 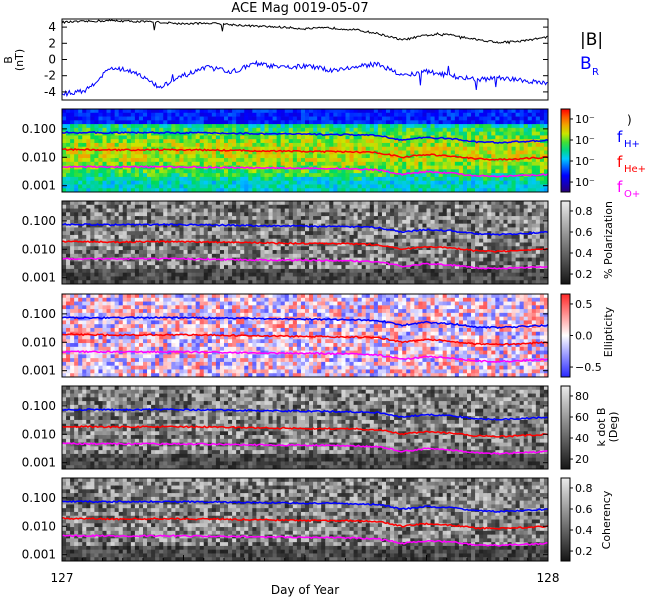 What do you see at coordinates (585, 140) in the screenshot?
I see `colorbar-tick-label: 10⁻` at bounding box center [585, 140].